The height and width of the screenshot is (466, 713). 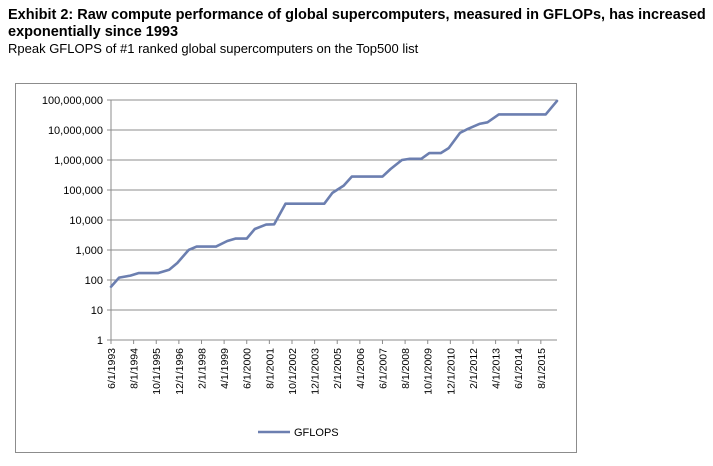 I want to click on x-tick-label: 2/1/1998, so click(x=202, y=368).